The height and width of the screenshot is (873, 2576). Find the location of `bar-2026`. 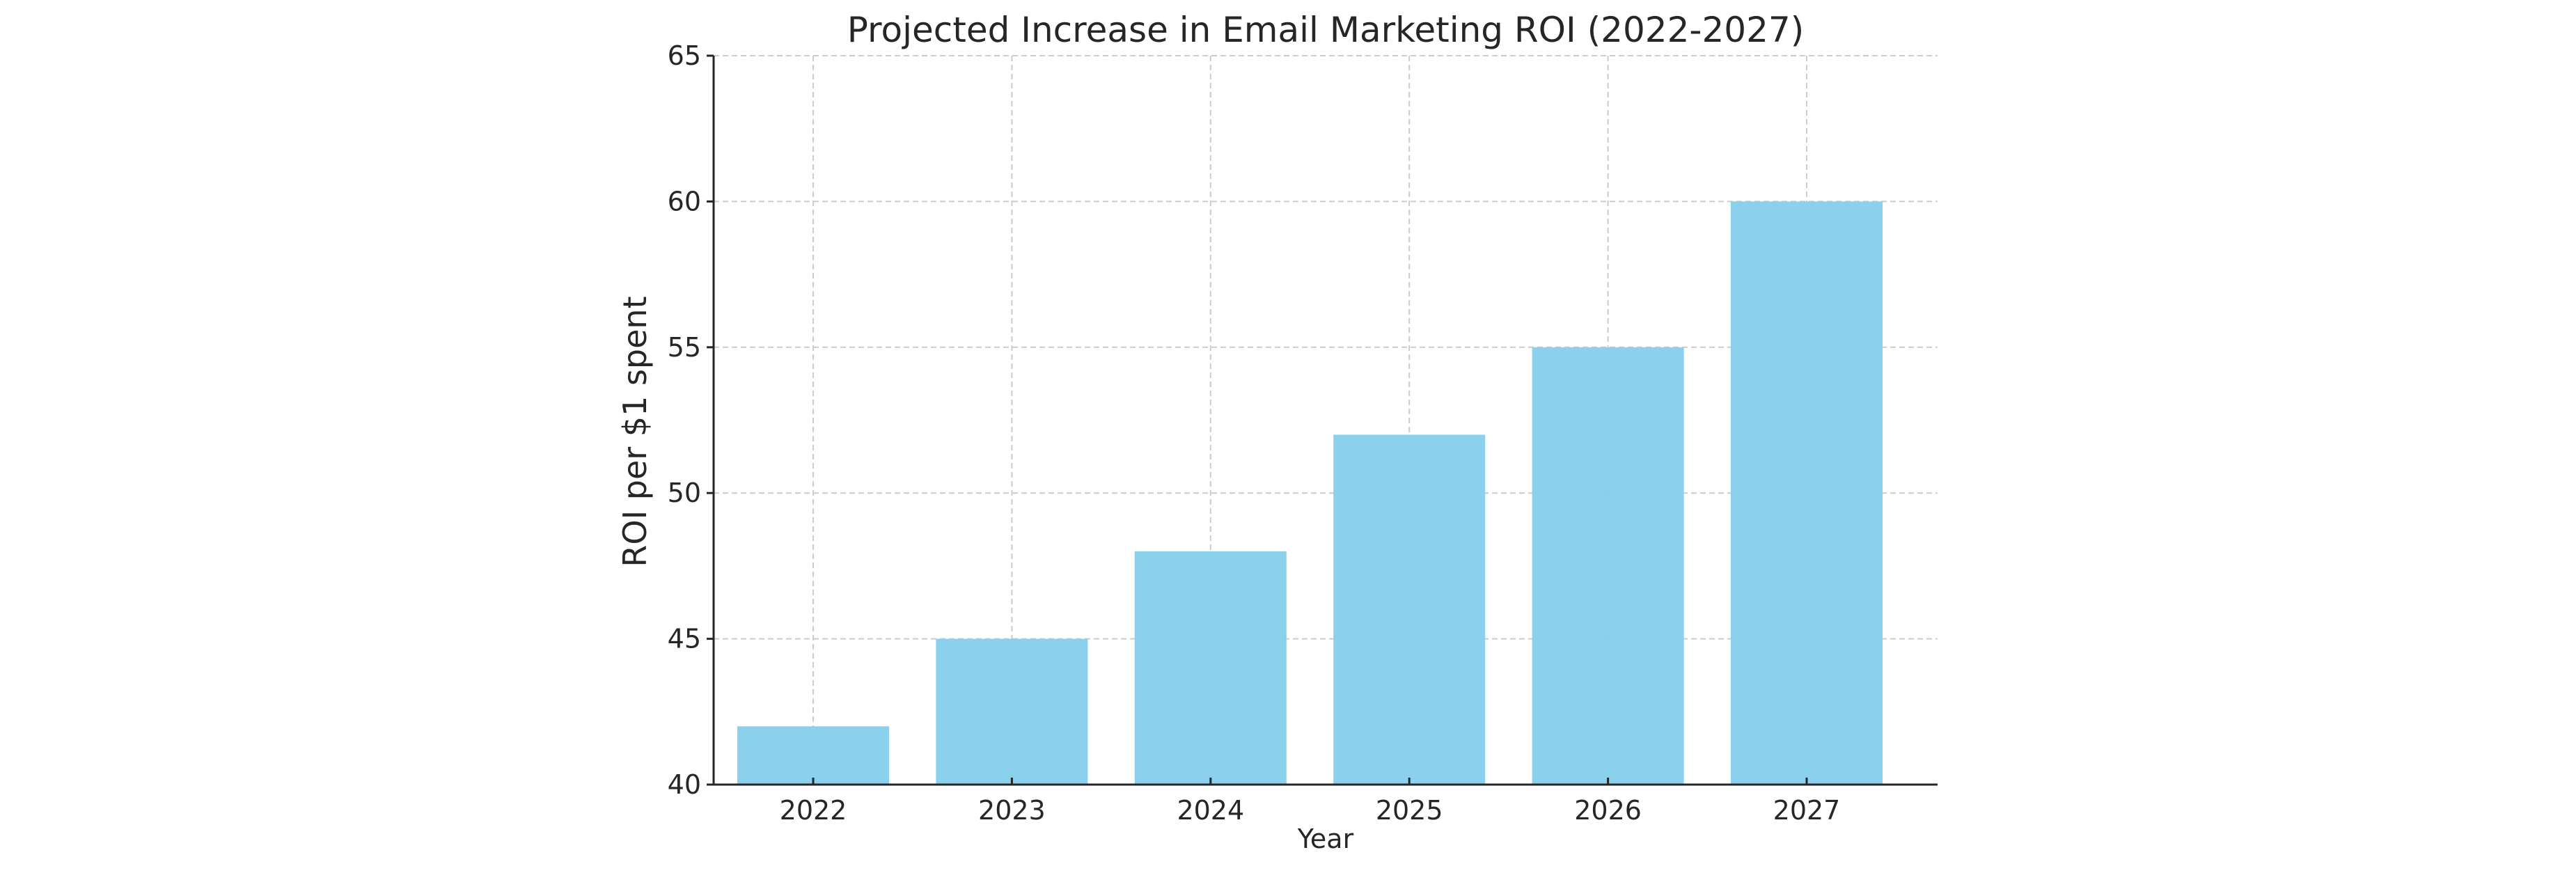

bar-2026 is located at coordinates (1608, 566).